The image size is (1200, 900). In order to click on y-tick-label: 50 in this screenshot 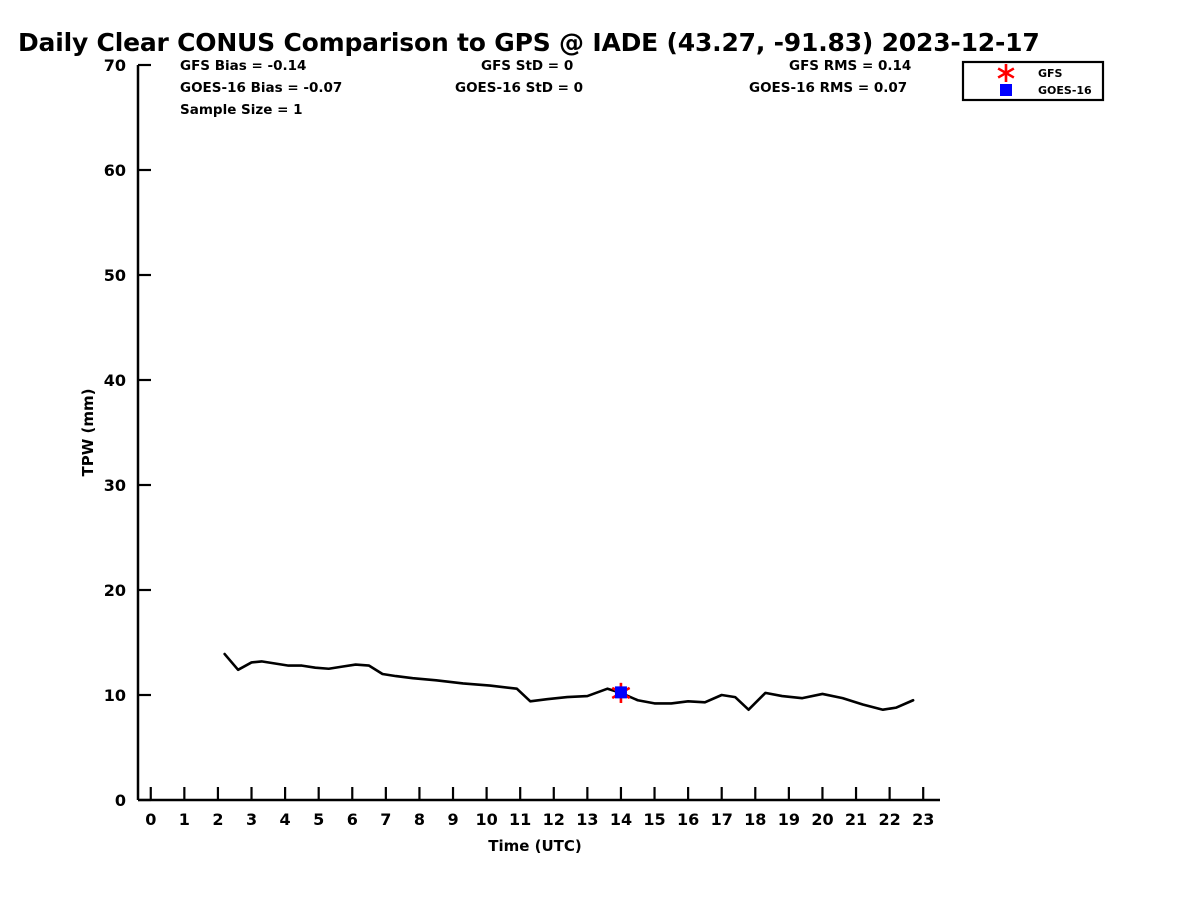, I will do `click(115, 275)`.